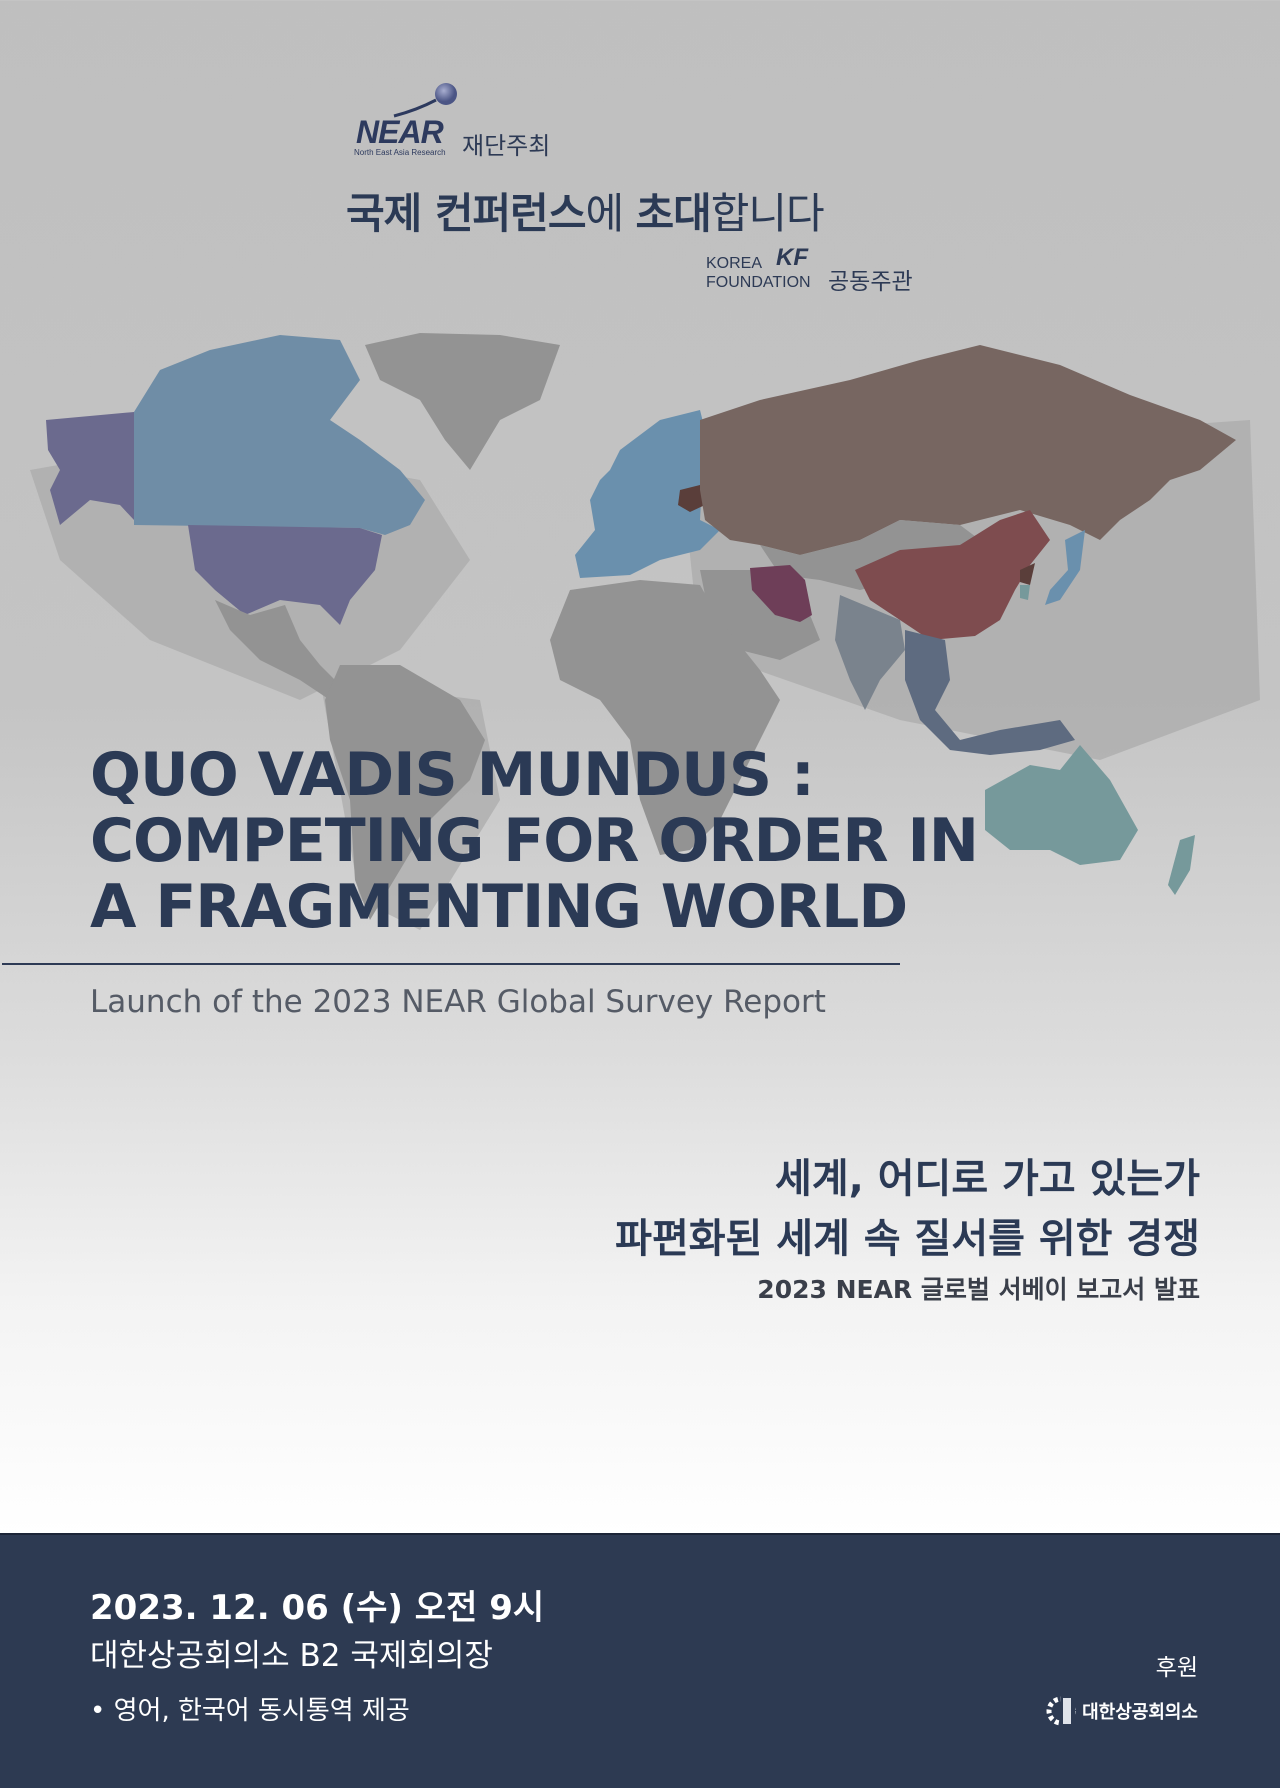 The width and height of the screenshot is (1280, 1788). I want to click on event-venue: 대한상공회의소 B2 국제회의장, so click(291, 1656).